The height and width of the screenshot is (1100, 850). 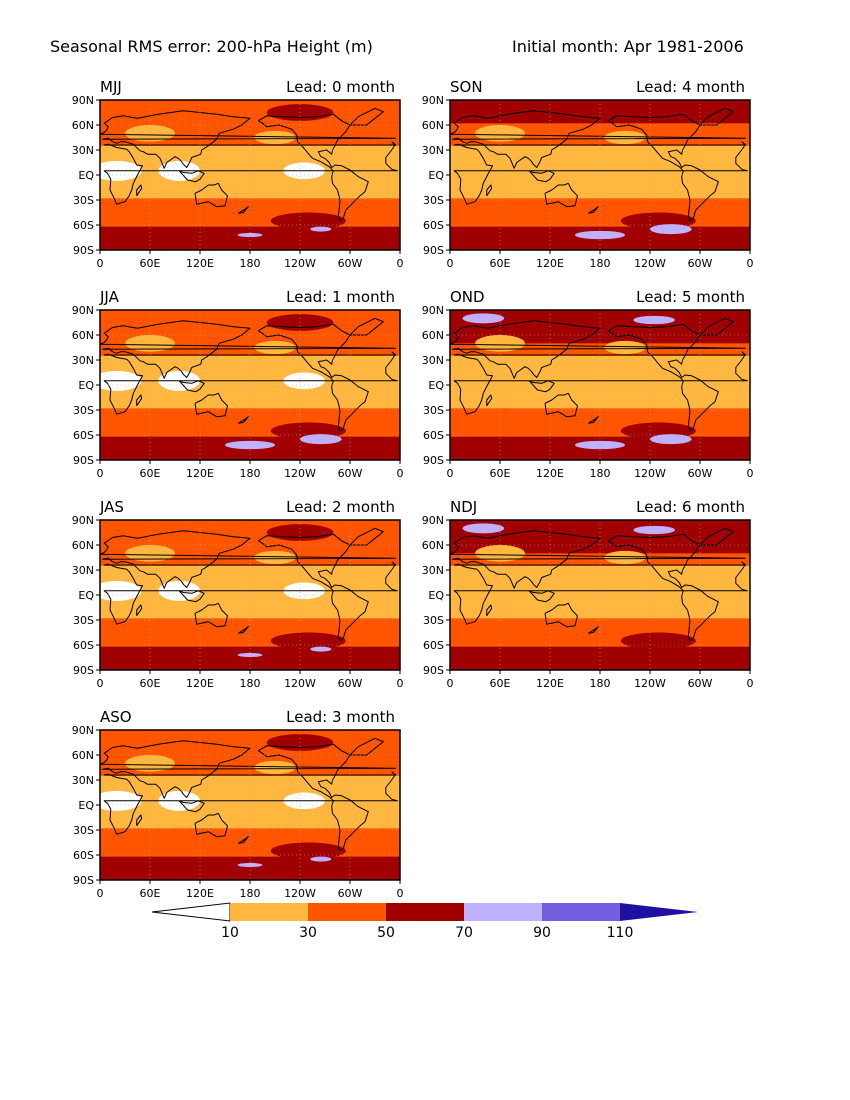 I want to click on colorbar-label: 90, so click(x=542, y=933).